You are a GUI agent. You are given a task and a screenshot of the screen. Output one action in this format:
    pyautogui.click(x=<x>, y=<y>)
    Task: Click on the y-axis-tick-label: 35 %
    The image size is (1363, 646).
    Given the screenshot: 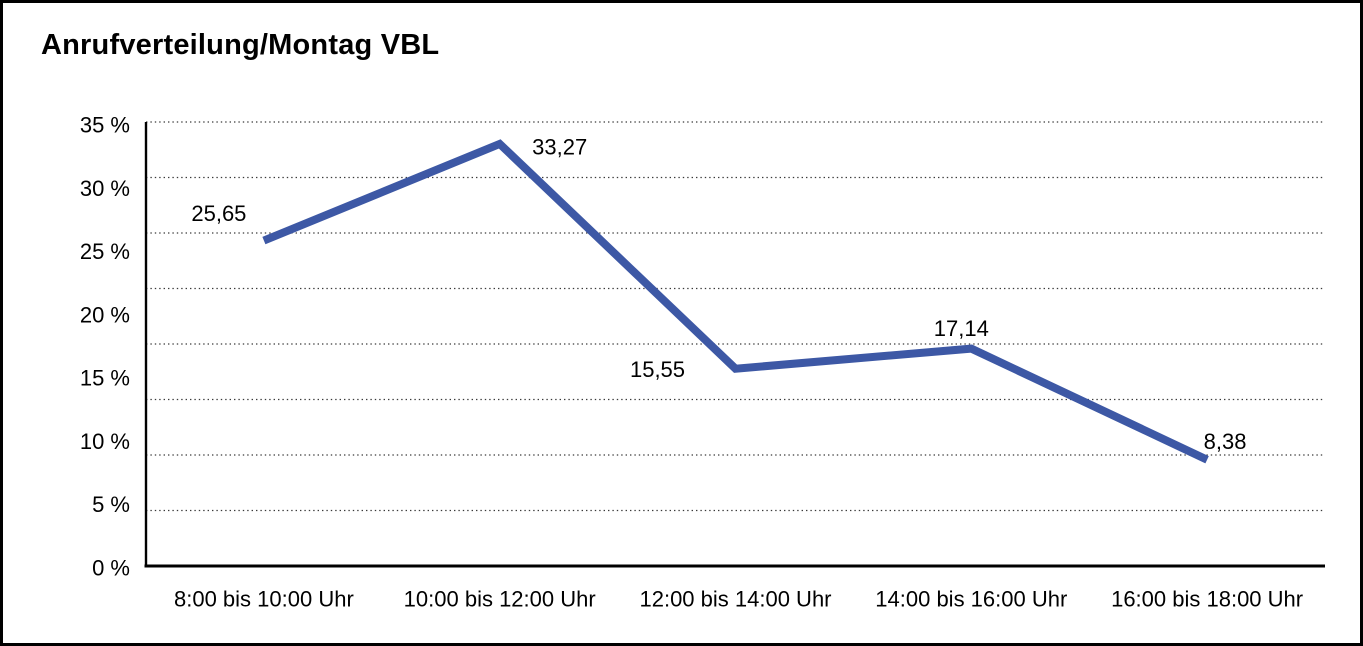 What is the action you would take?
    pyautogui.click(x=105, y=125)
    